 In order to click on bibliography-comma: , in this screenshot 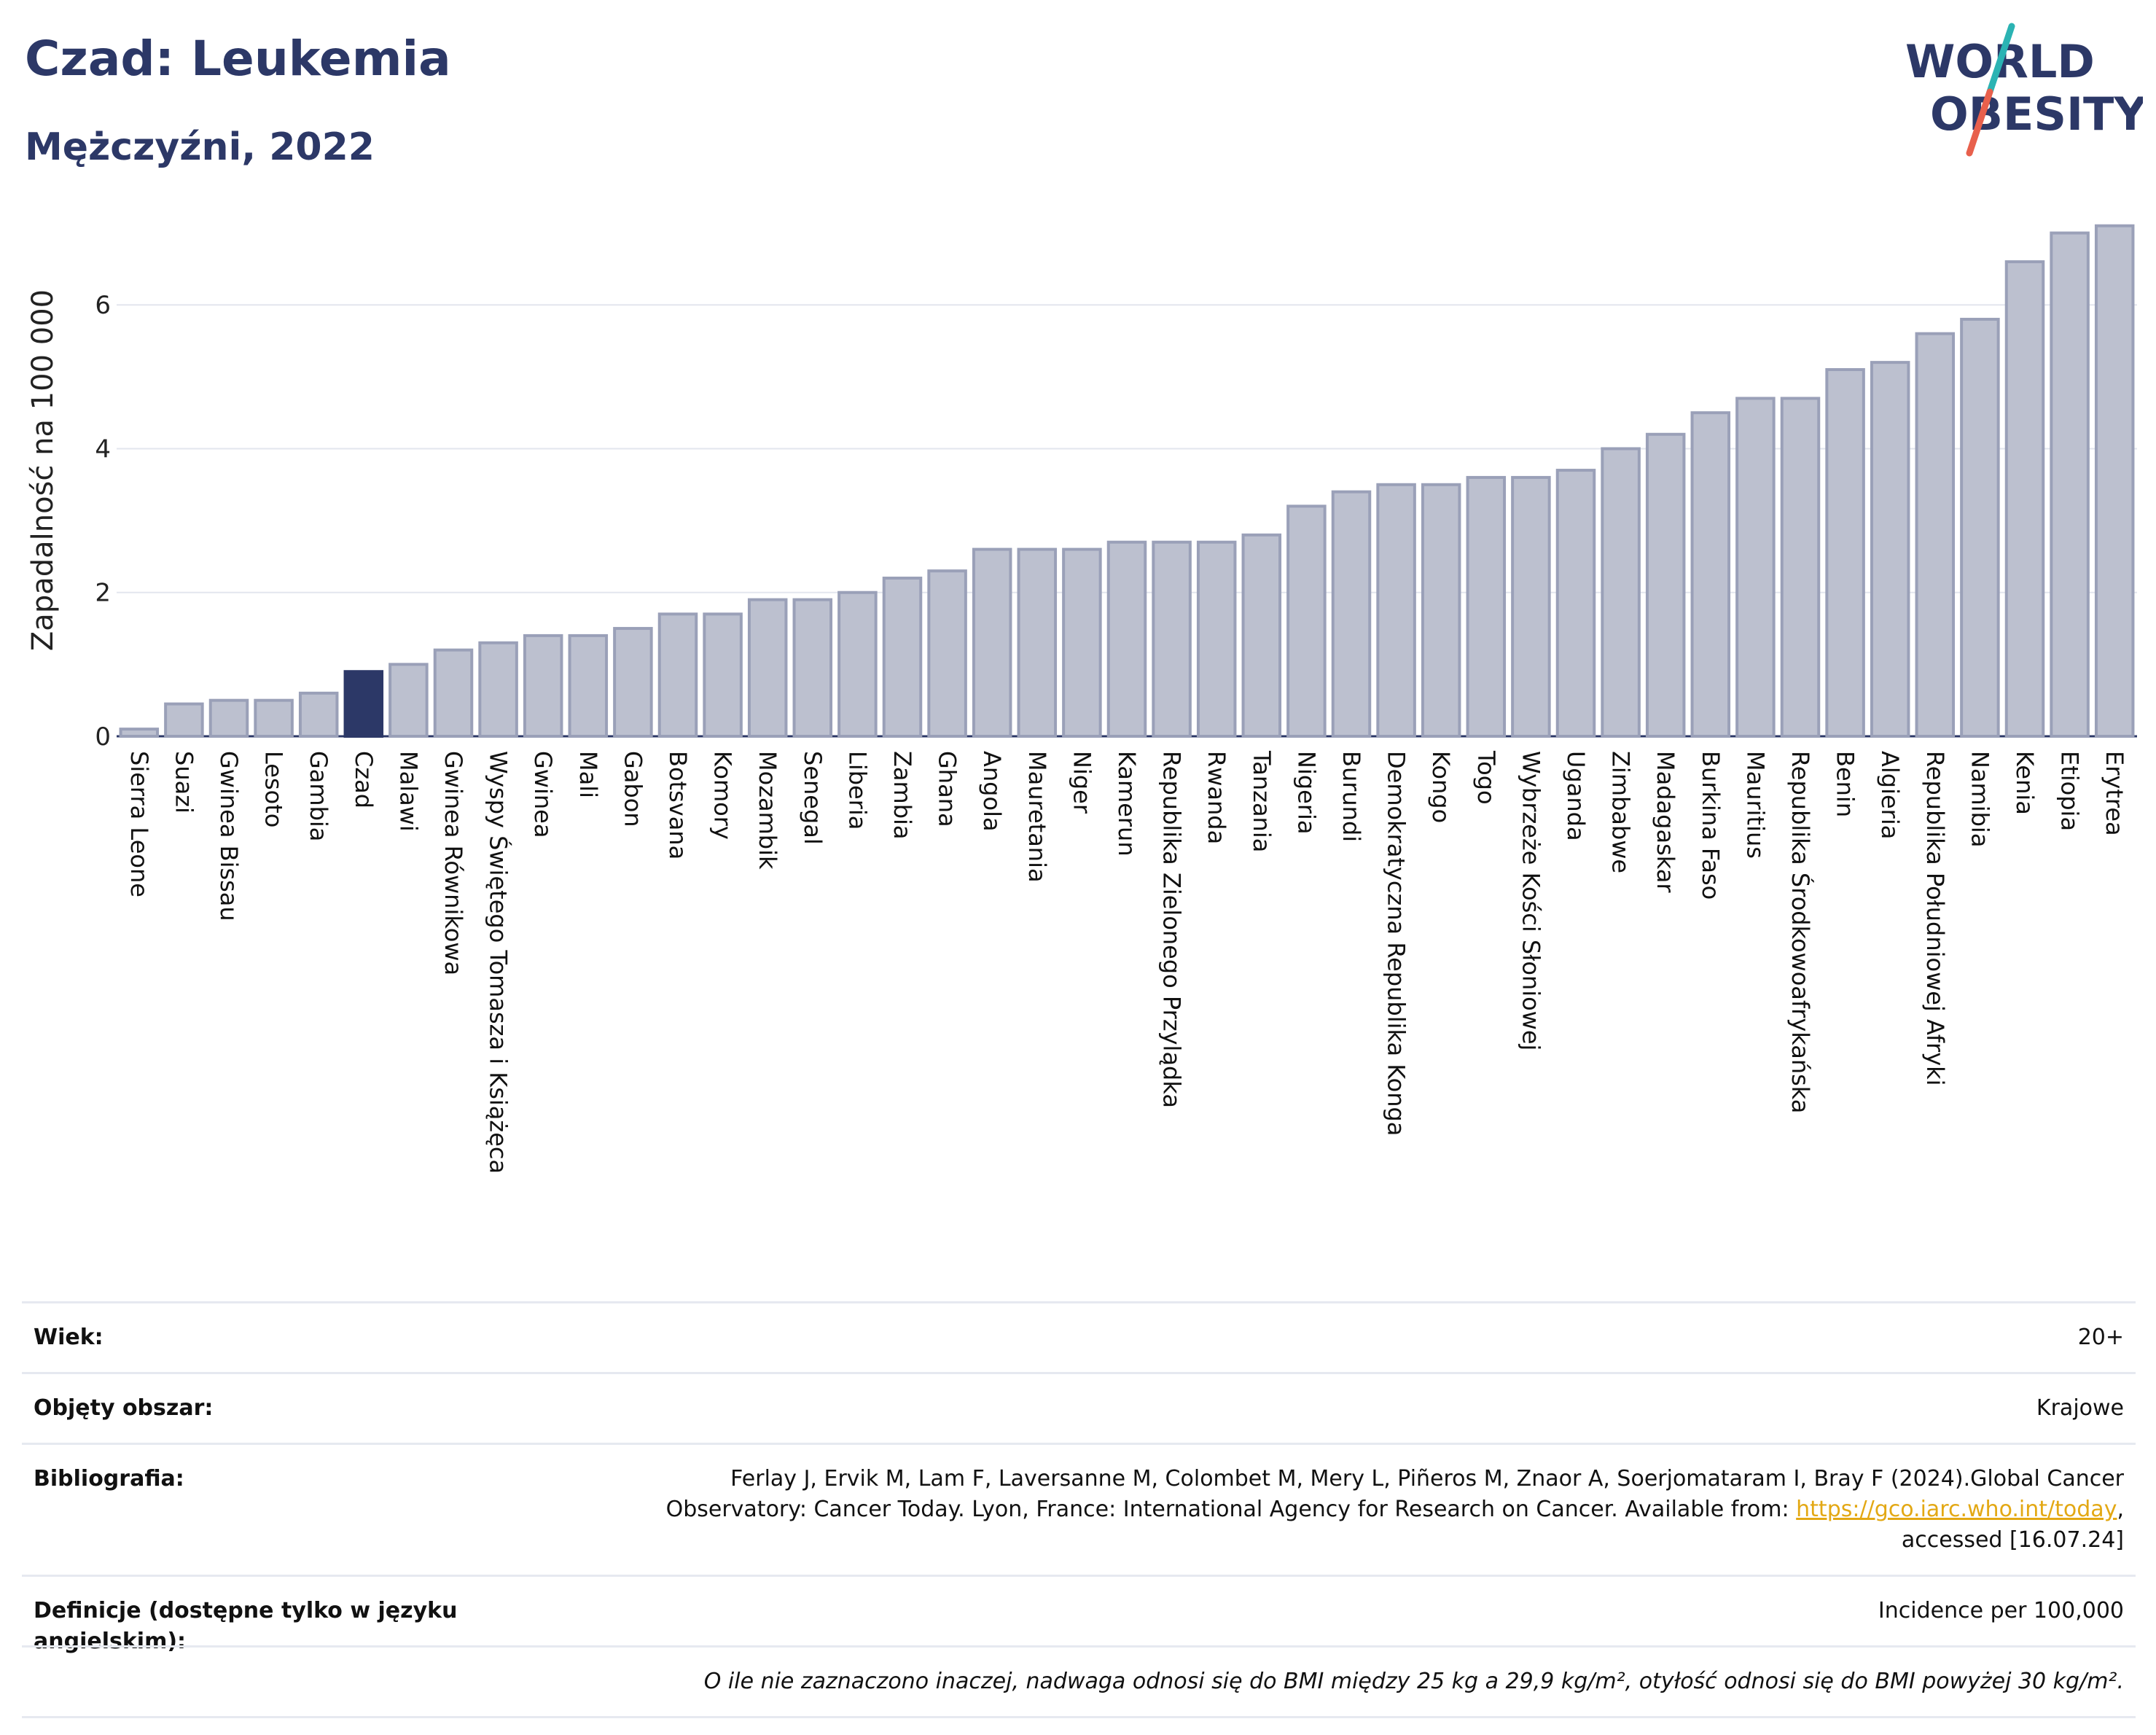, I will do `click(2120, 1510)`.